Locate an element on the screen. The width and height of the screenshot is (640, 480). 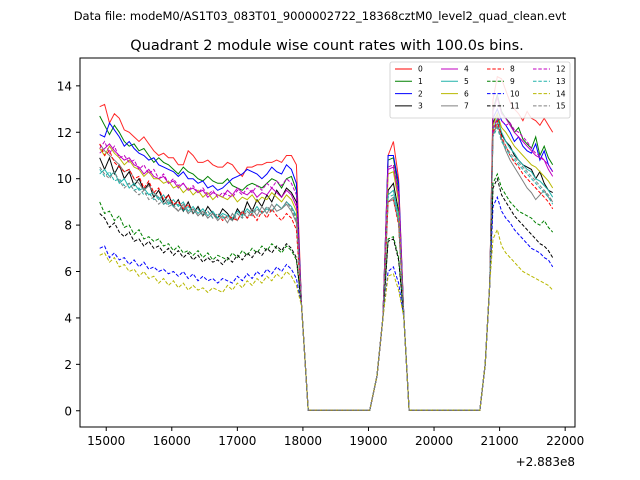
x-tick-label: 18000 is located at coordinates (303, 441).